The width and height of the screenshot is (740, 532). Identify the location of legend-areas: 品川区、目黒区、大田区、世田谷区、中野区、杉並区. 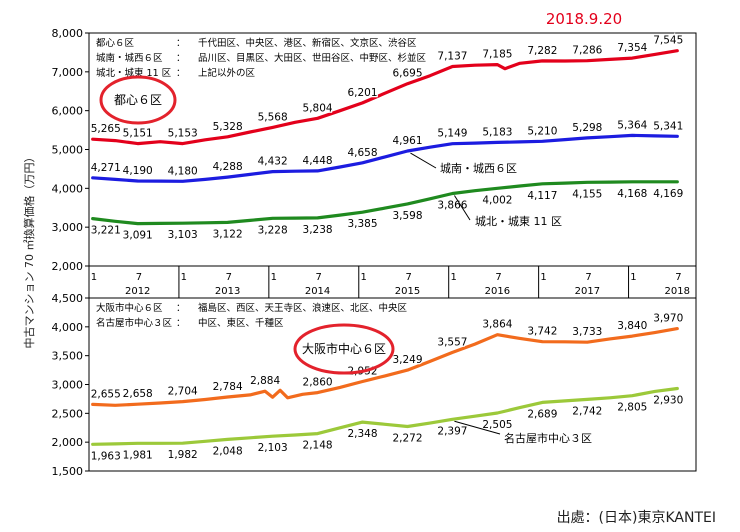
(312, 58).